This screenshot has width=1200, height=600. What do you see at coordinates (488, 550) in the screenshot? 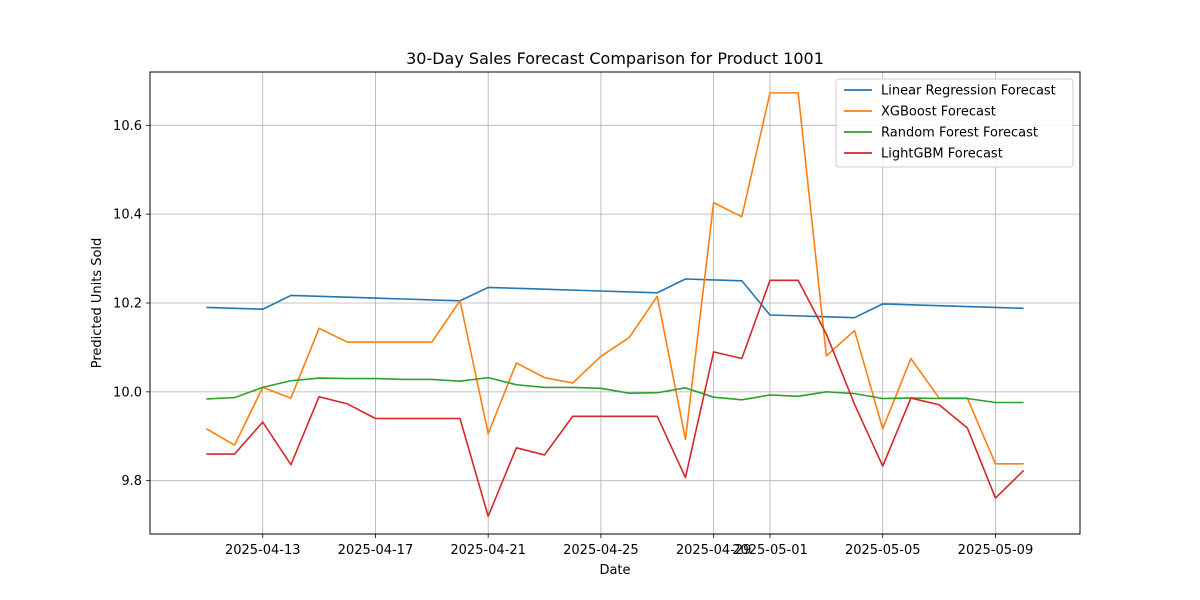
I see `x-tick-label: 2025-04-21` at bounding box center [488, 550].